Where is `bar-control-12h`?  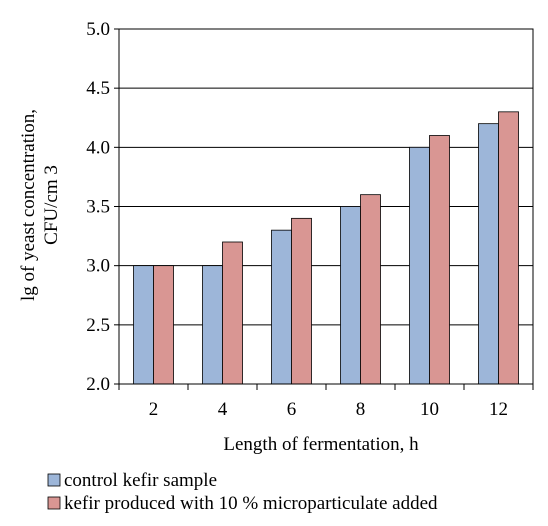 bar-control-12h is located at coordinates (488, 254).